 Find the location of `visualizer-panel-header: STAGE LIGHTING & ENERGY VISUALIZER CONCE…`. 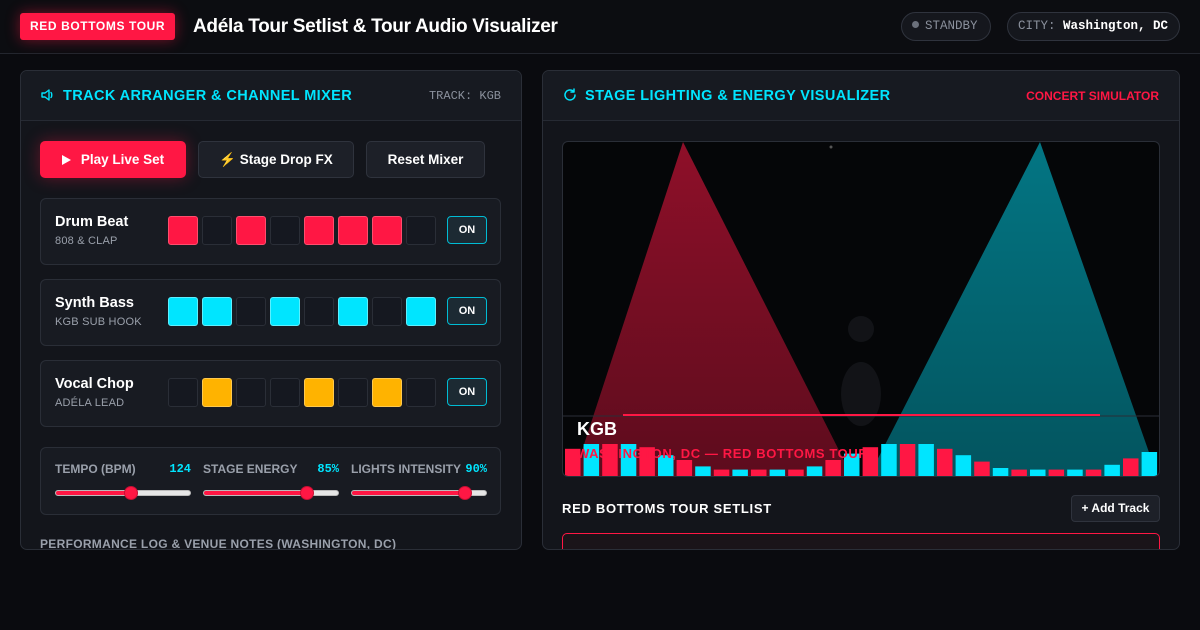

visualizer-panel-header: STAGE LIGHTING & ENERGY VISUALIZER CONCE… is located at coordinates (861, 96).